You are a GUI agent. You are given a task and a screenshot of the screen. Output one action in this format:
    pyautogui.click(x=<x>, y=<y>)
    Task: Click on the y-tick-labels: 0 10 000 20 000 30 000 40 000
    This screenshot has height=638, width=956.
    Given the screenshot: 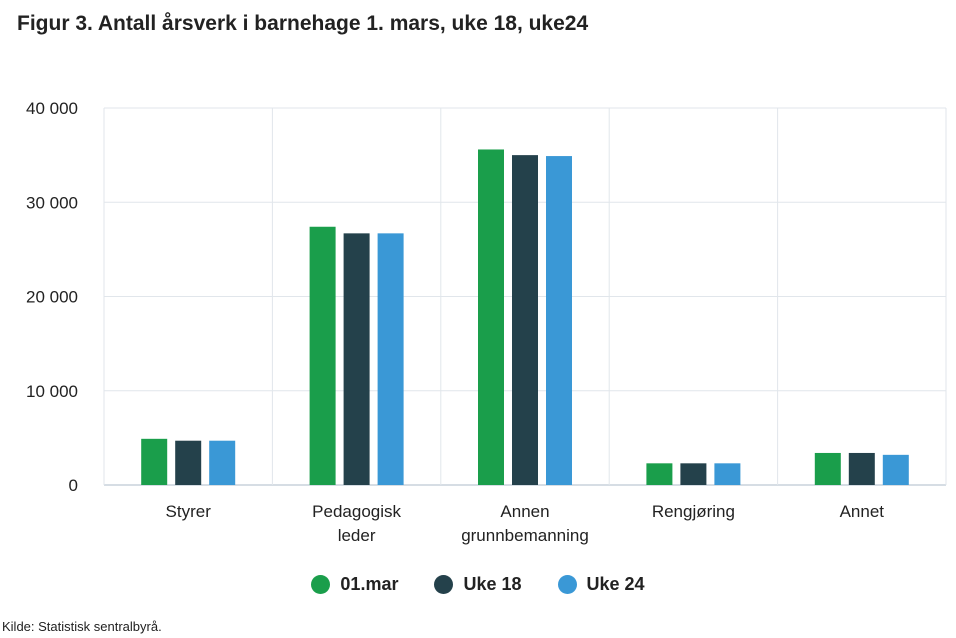 What is the action you would take?
    pyautogui.click(x=52, y=297)
    